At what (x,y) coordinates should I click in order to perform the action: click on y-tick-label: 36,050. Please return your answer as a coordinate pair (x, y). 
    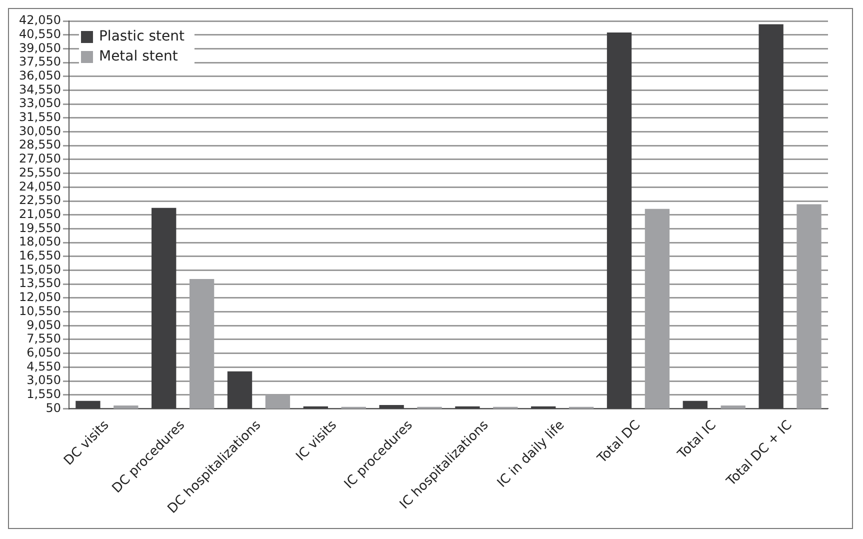
    Looking at the image, I should click on (39, 75).